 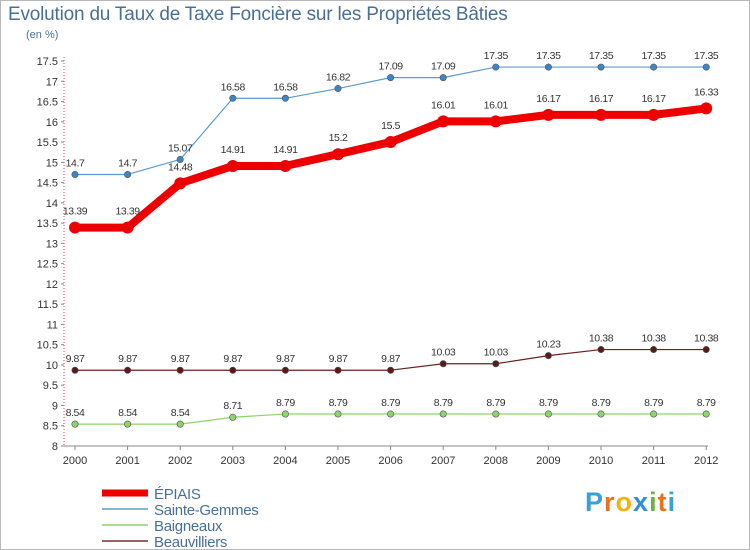 I want to click on y-tick-label: 16.5, so click(x=47, y=103).